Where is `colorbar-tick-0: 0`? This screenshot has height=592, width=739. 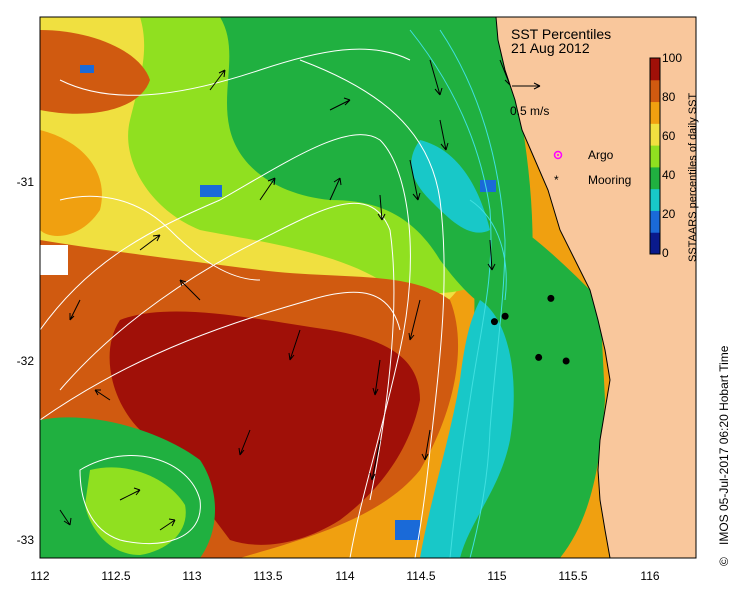 colorbar-tick-0: 0 is located at coordinates (665, 253).